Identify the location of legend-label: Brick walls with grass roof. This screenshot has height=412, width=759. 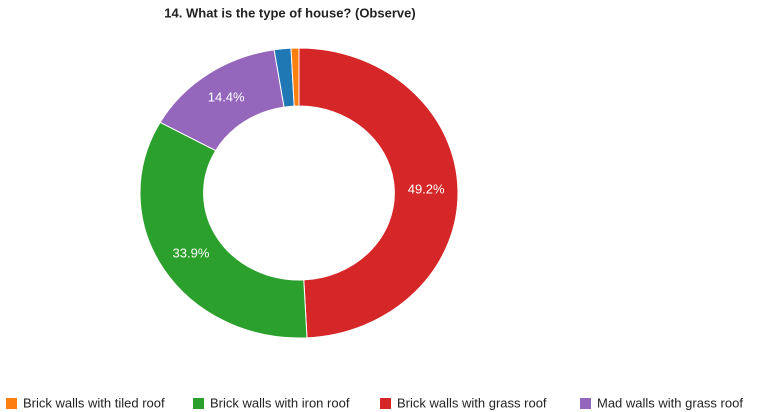
(472, 402).